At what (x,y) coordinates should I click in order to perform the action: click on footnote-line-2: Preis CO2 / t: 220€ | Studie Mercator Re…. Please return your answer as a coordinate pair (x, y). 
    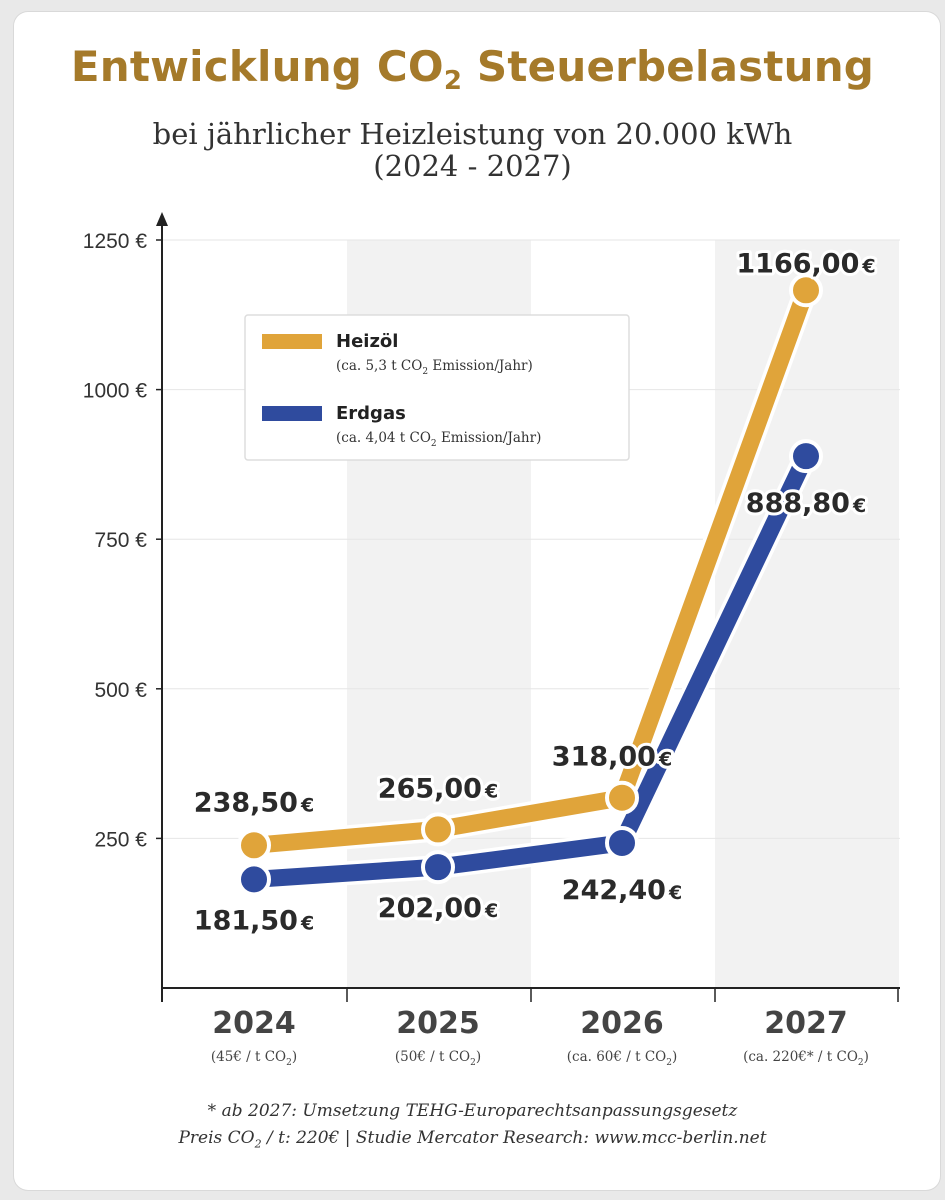
    Looking at the image, I should click on (472, 1139).